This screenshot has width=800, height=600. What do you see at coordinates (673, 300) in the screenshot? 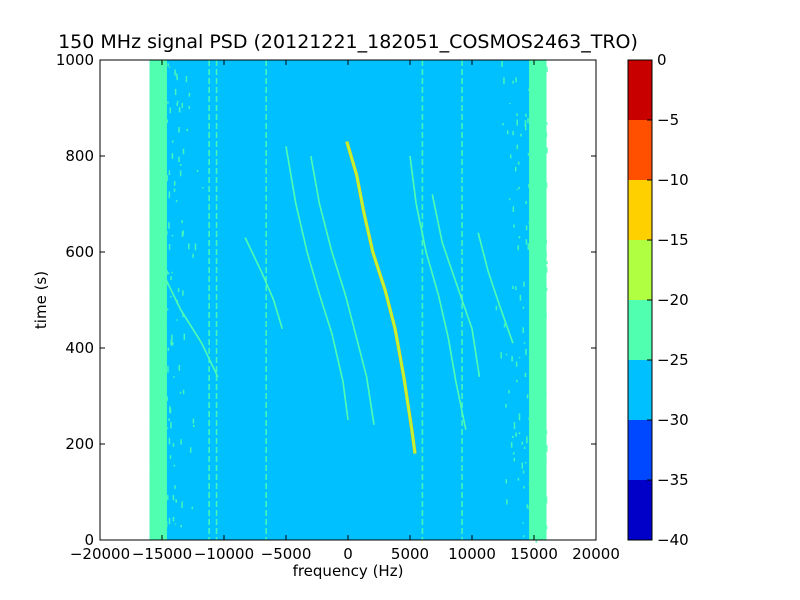
I see `colorbar-tick-label: −20` at bounding box center [673, 300].